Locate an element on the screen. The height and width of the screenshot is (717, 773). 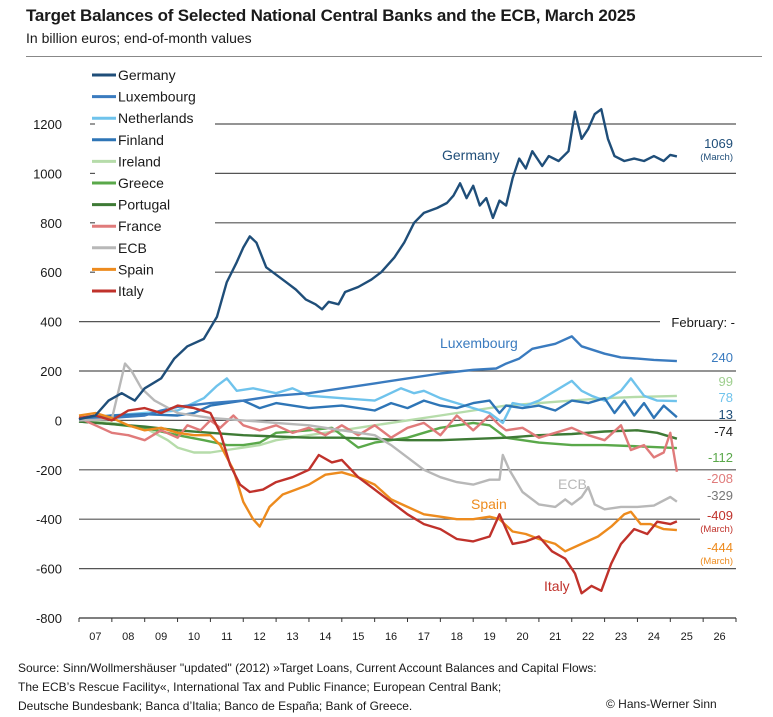
legend-label: Spain is located at coordinates (136, 269).